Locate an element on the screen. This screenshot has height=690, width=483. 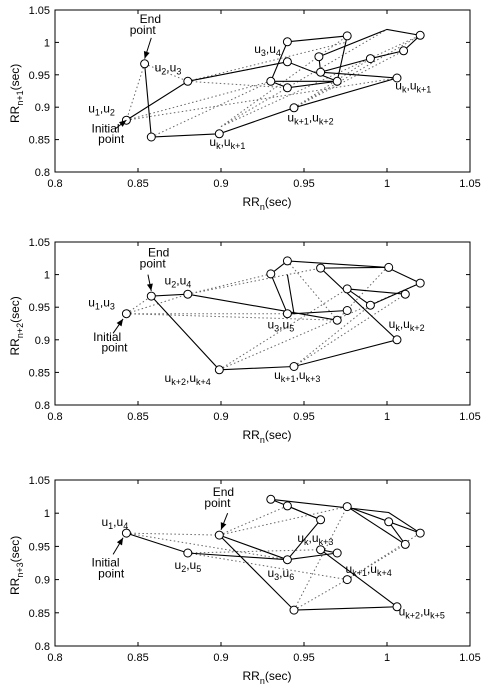
point-label: u2,u4 is located at coordinates (178, 281).